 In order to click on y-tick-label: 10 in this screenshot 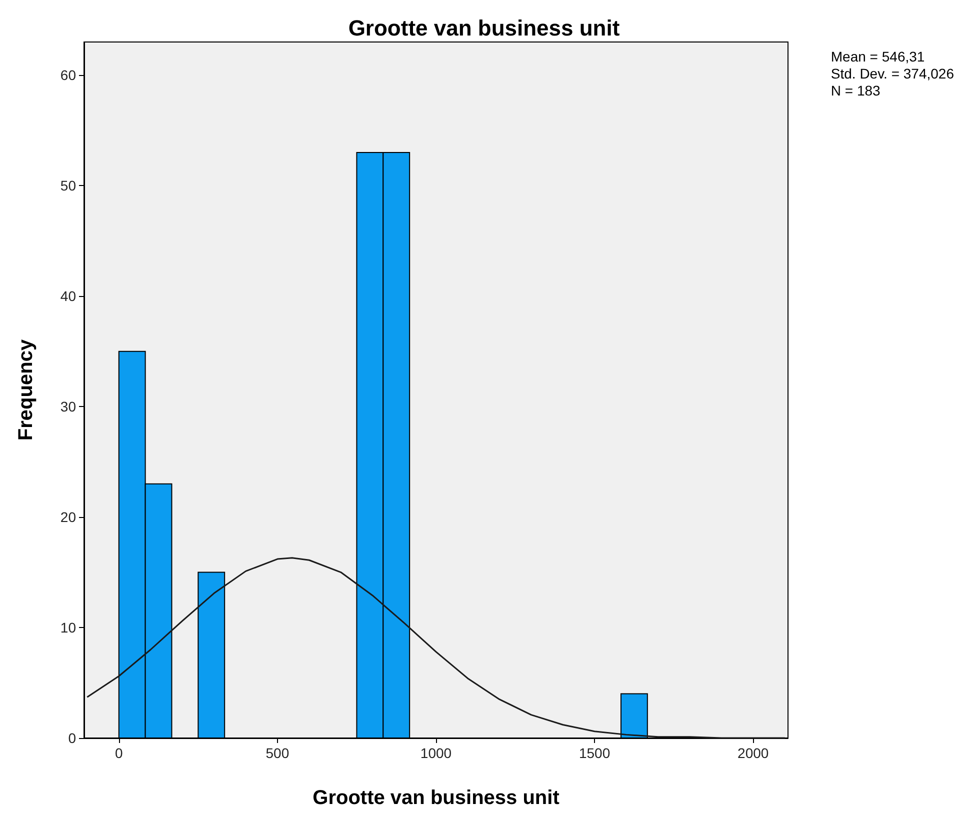, I will do `click(68, 628)`.